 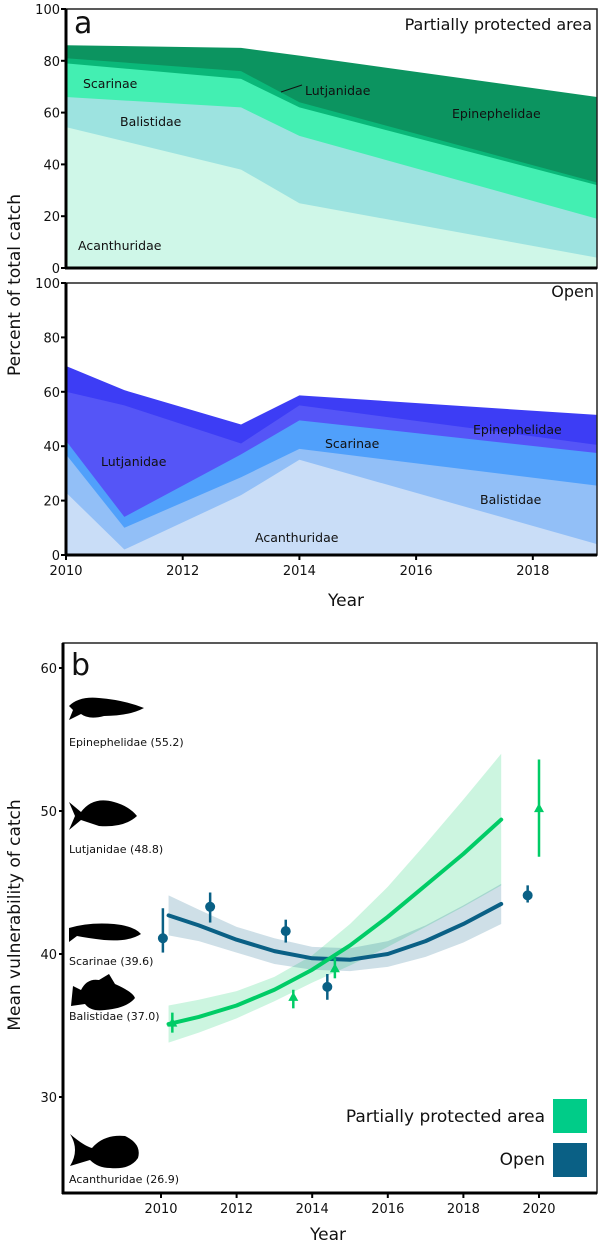 What do you see at coordinates (124, 1179) in the screenshot?
I see `fish-label-acanthuridae: Acanthuridae (26.9)` at bounding box center [124, 1179].